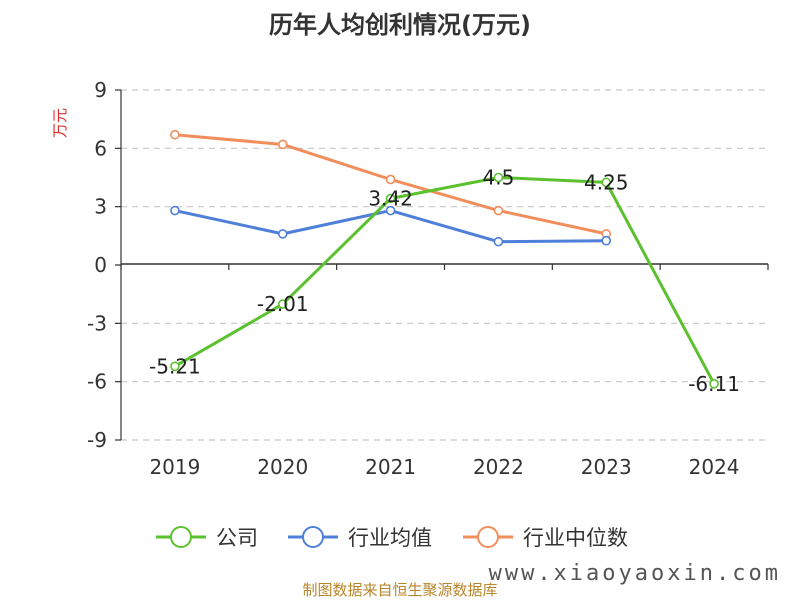 This screenshot has width=800, height=600. Describe the element at coordinates (282, 467) in the screenshot. I see `x-tick-label: 2020` at that location.